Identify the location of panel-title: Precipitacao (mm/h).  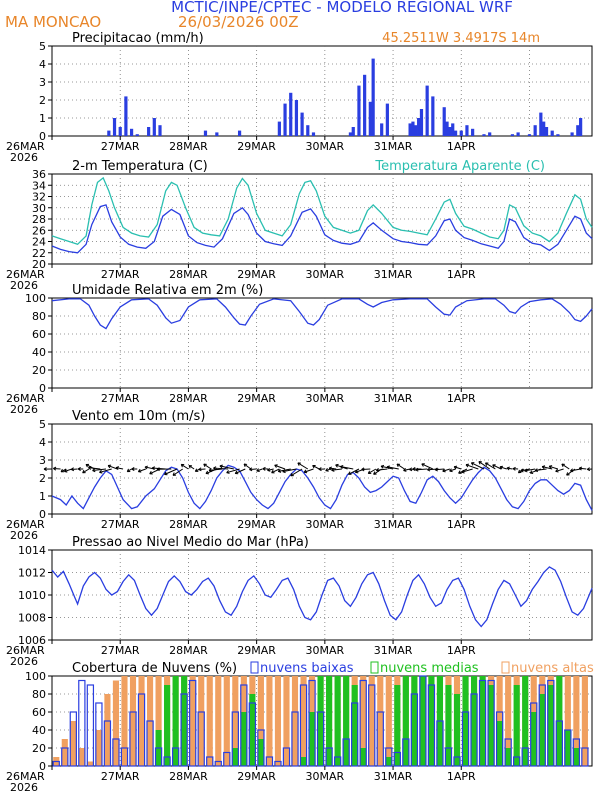
(138, 38).